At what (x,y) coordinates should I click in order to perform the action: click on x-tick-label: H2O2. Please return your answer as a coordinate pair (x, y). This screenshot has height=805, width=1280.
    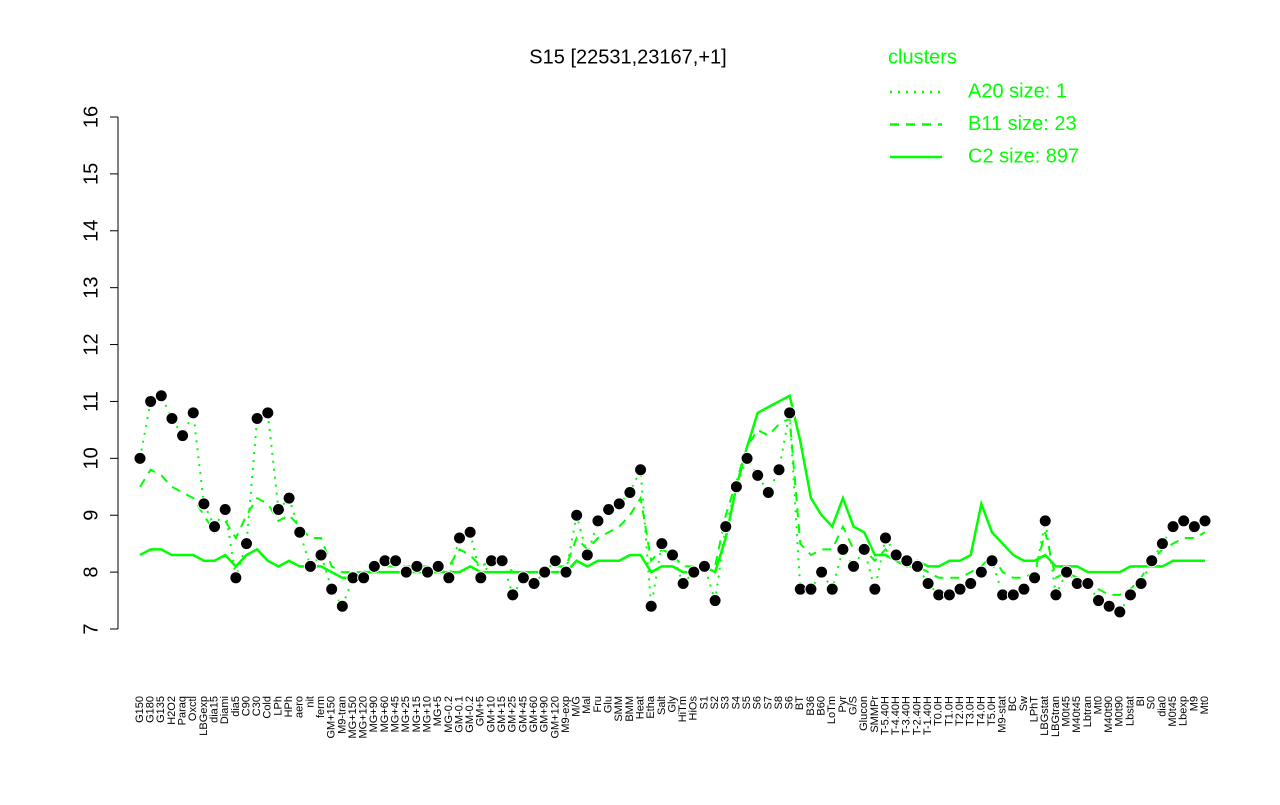
    Looking at the image, I should click on (172, 710).